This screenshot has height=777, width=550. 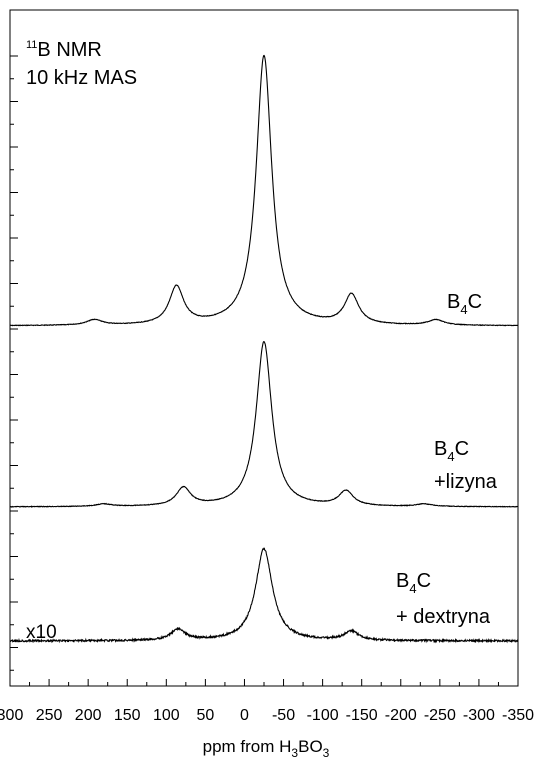 I want to click on x-tick-label: 200, so click(x=88, y=715).